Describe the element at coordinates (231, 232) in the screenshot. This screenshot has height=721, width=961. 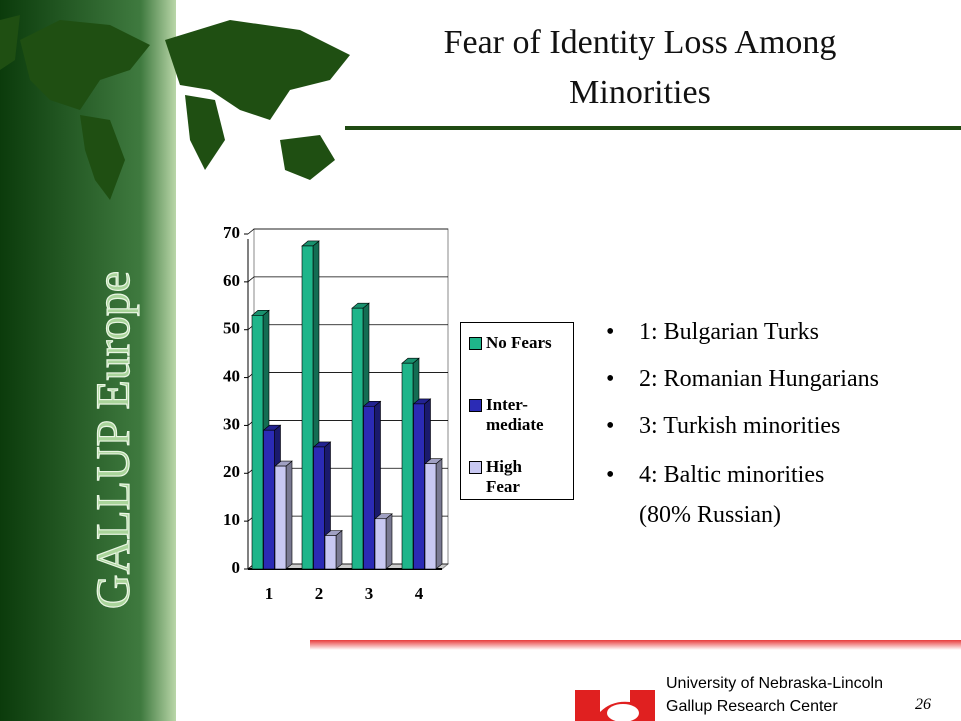
I see `y-tick-label: 70` at that location.